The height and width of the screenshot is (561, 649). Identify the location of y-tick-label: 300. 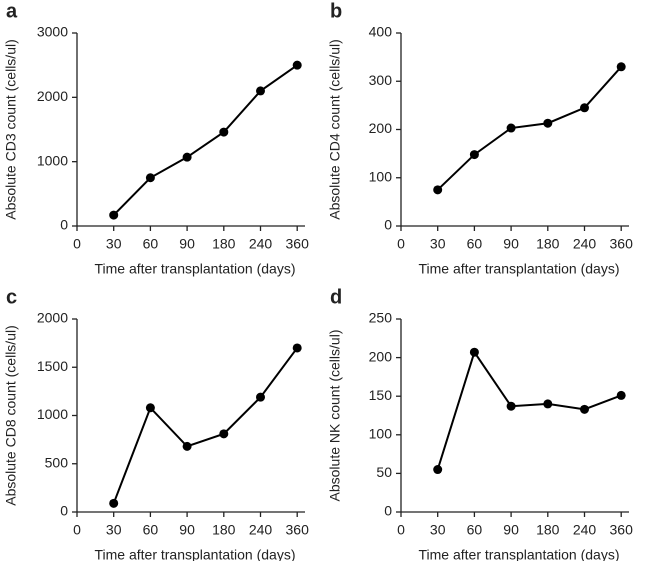
(381, 80).